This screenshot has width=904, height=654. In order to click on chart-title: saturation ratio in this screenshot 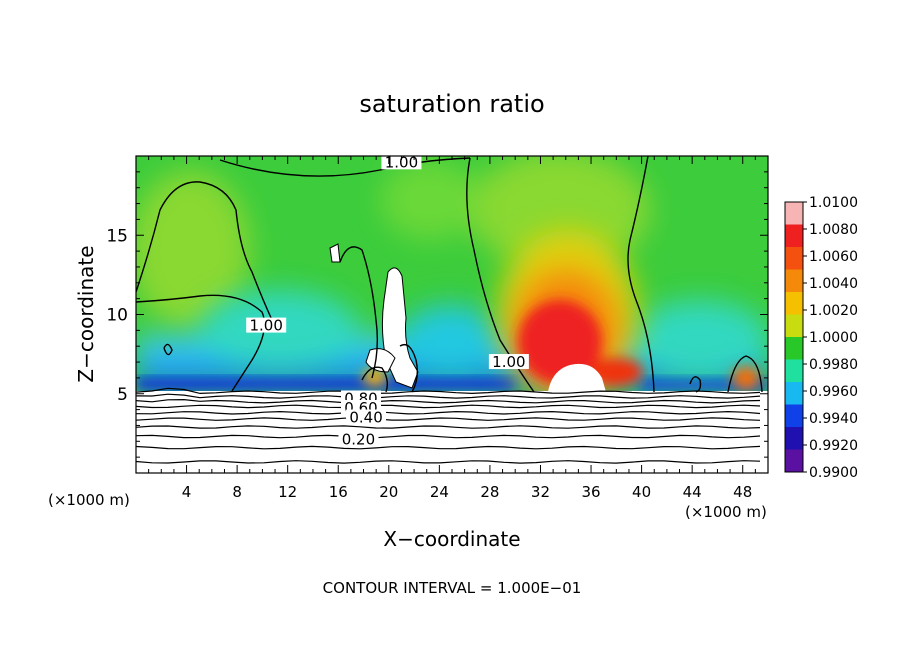, I will do `click(451, 104)`.